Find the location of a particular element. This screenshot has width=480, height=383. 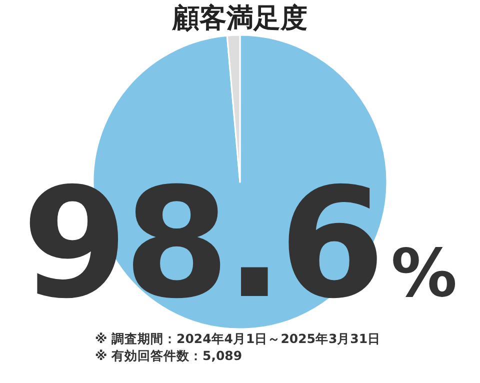

text: ※ 調査期間：2024年4月1日～2025年3月31日 is located at coordinates (238, 338).